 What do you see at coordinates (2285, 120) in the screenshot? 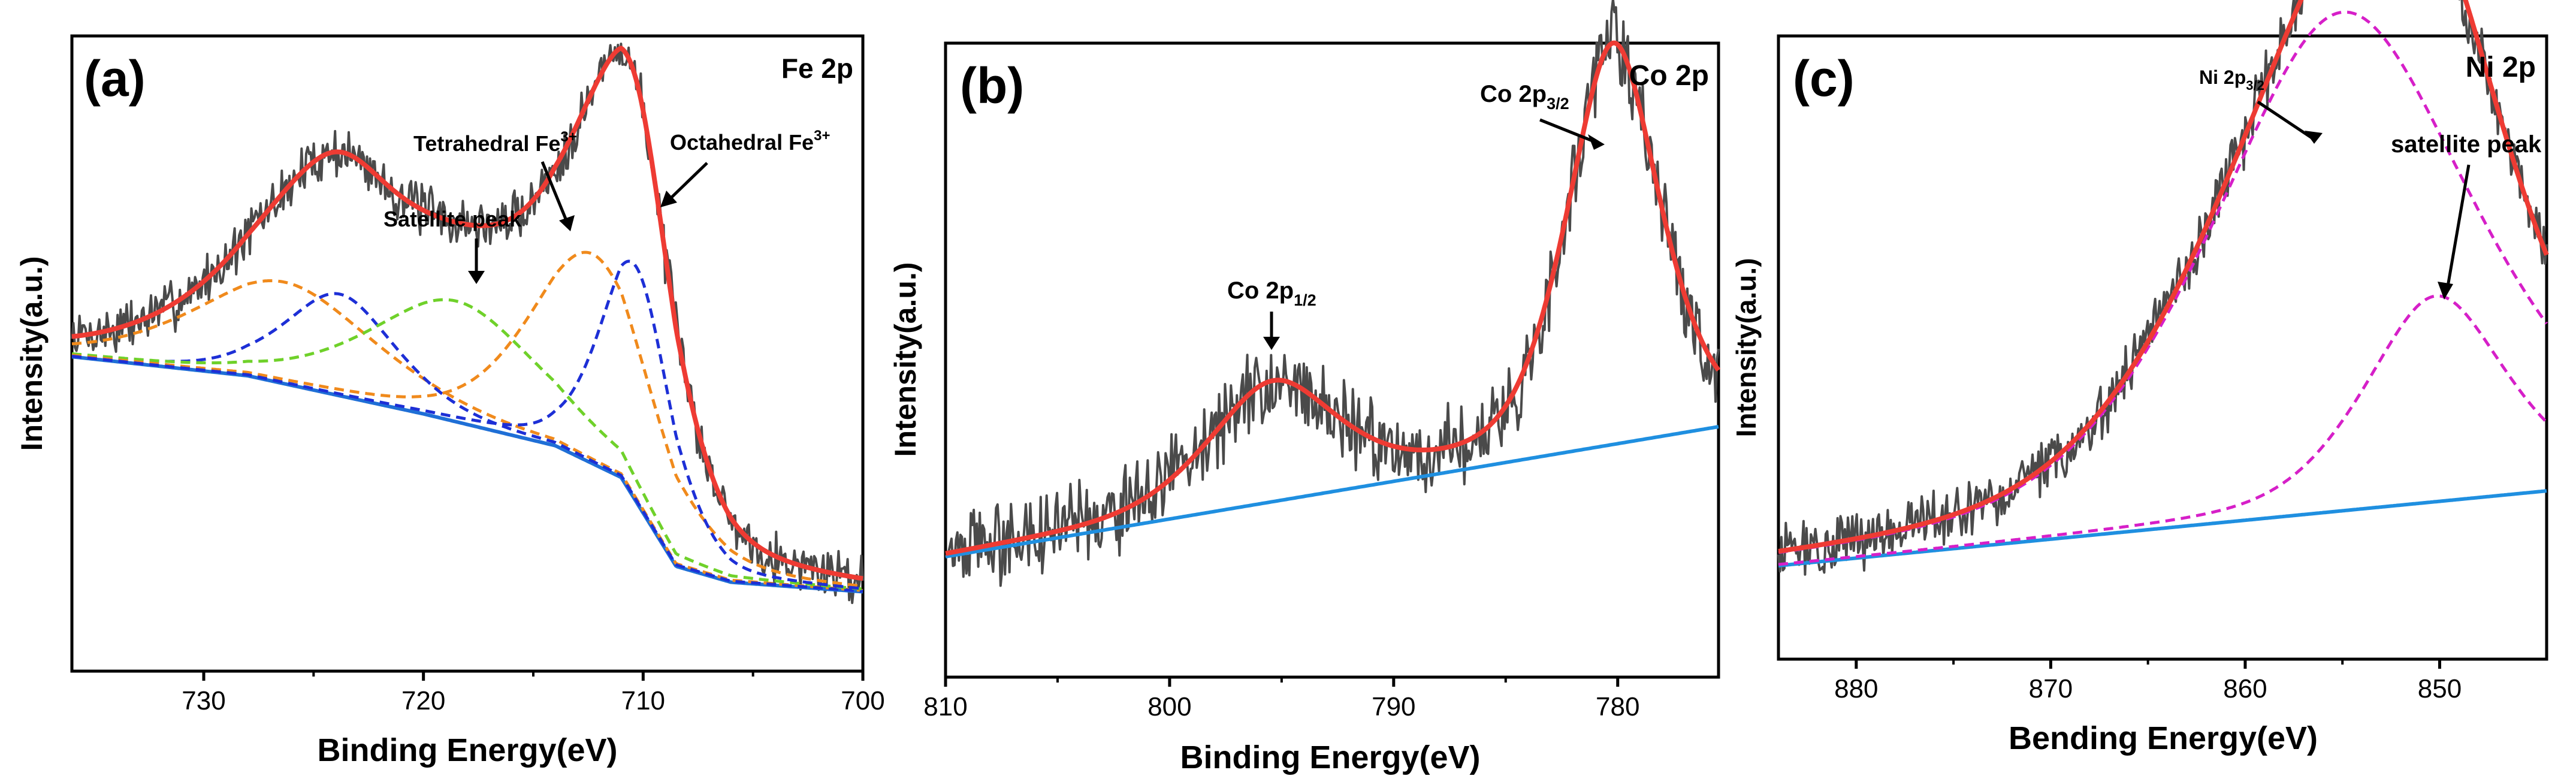
I see `panel-c-arrow-ni2p32` at bounding box center [2285, 120].